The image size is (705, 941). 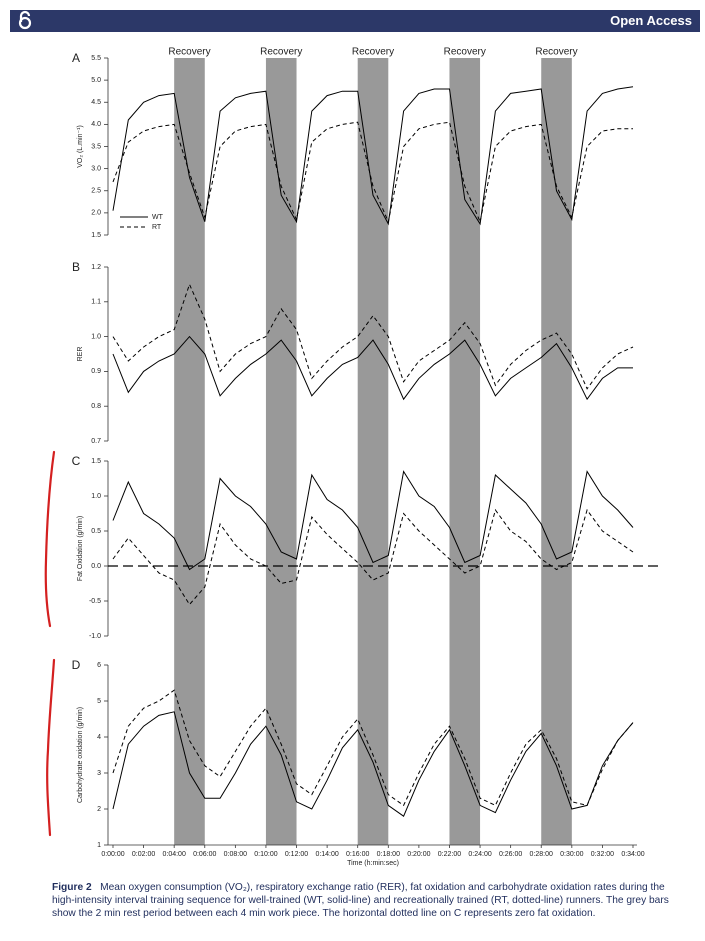 I want to click on legend-label: RT, so click(x=157, y=227).